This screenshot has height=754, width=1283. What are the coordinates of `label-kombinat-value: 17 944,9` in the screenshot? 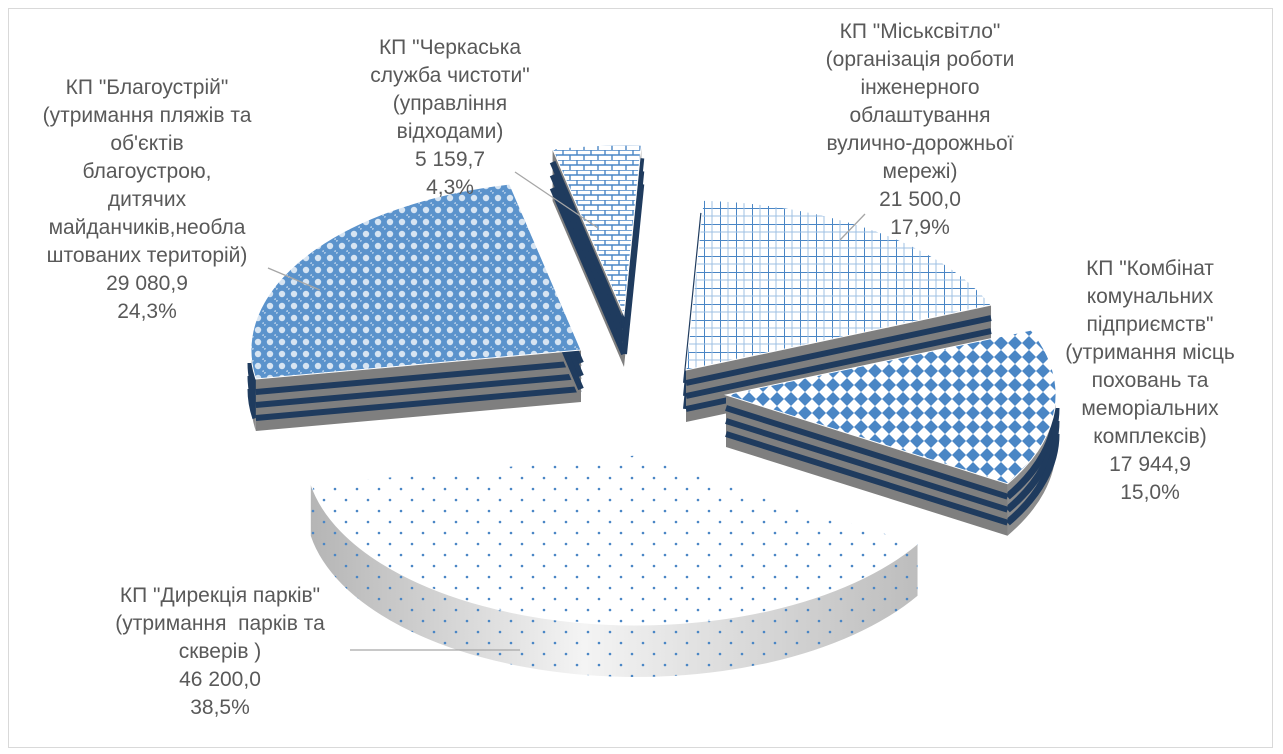 It's located at (1150, 464).